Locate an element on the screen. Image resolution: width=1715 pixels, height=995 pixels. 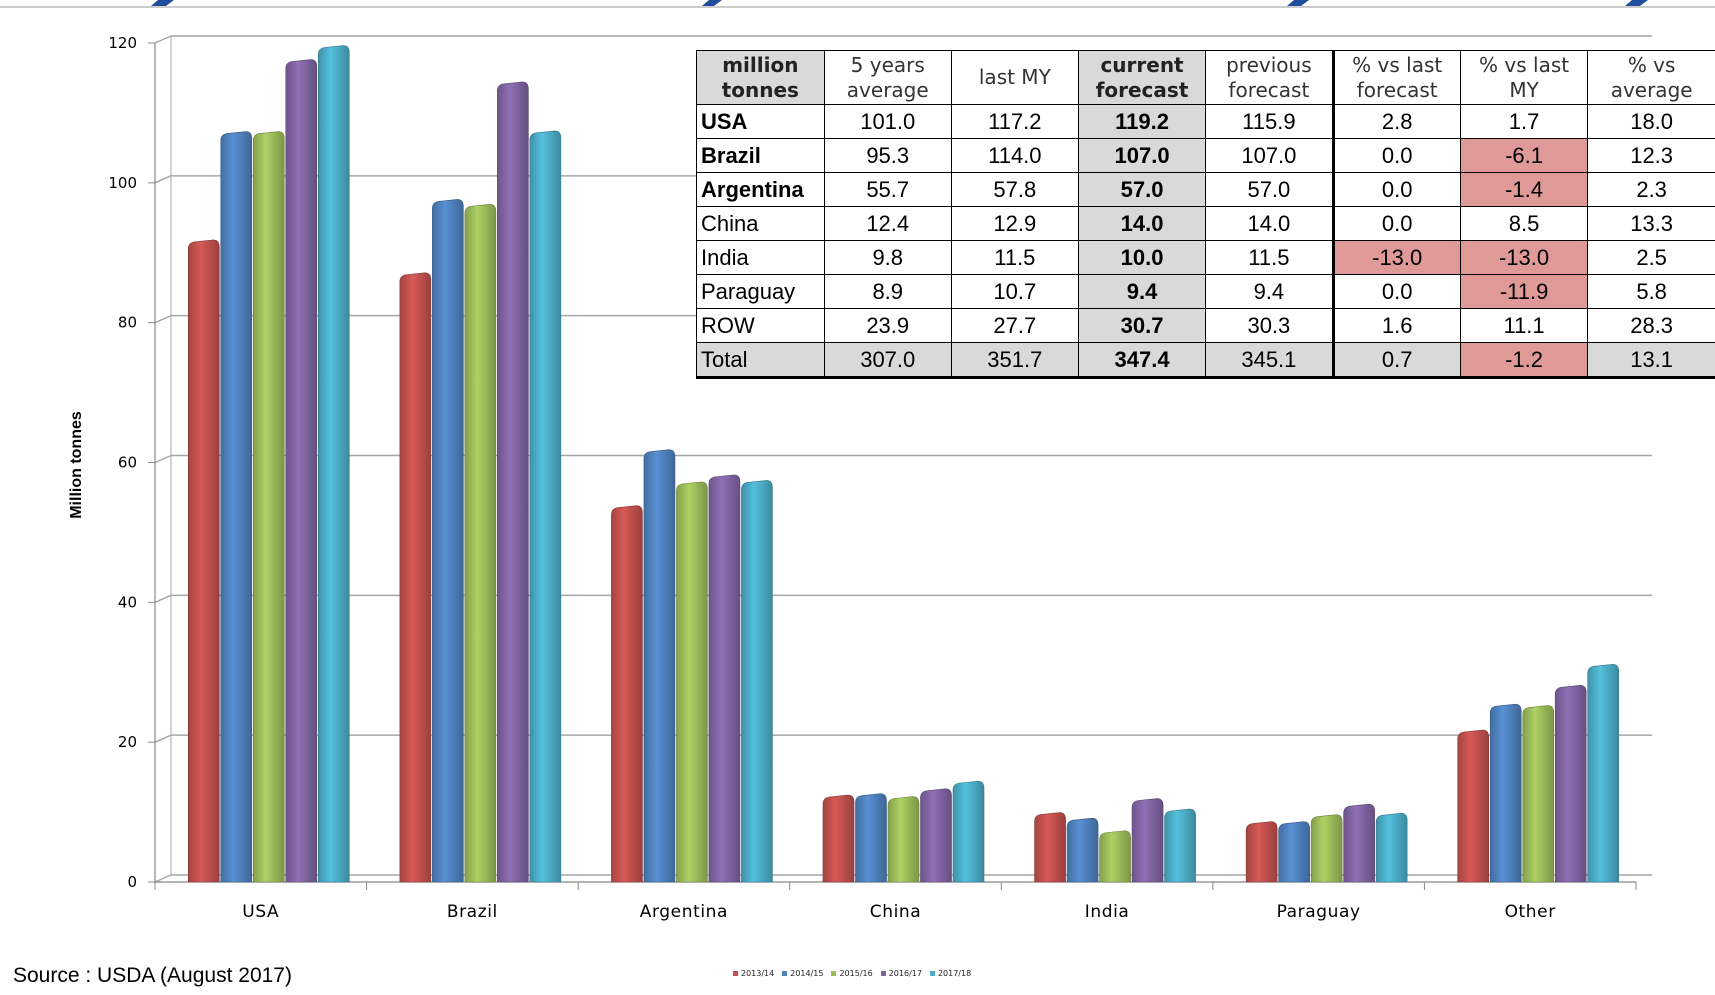
table-cell: 8.9 is located at coordinates (887, 291).